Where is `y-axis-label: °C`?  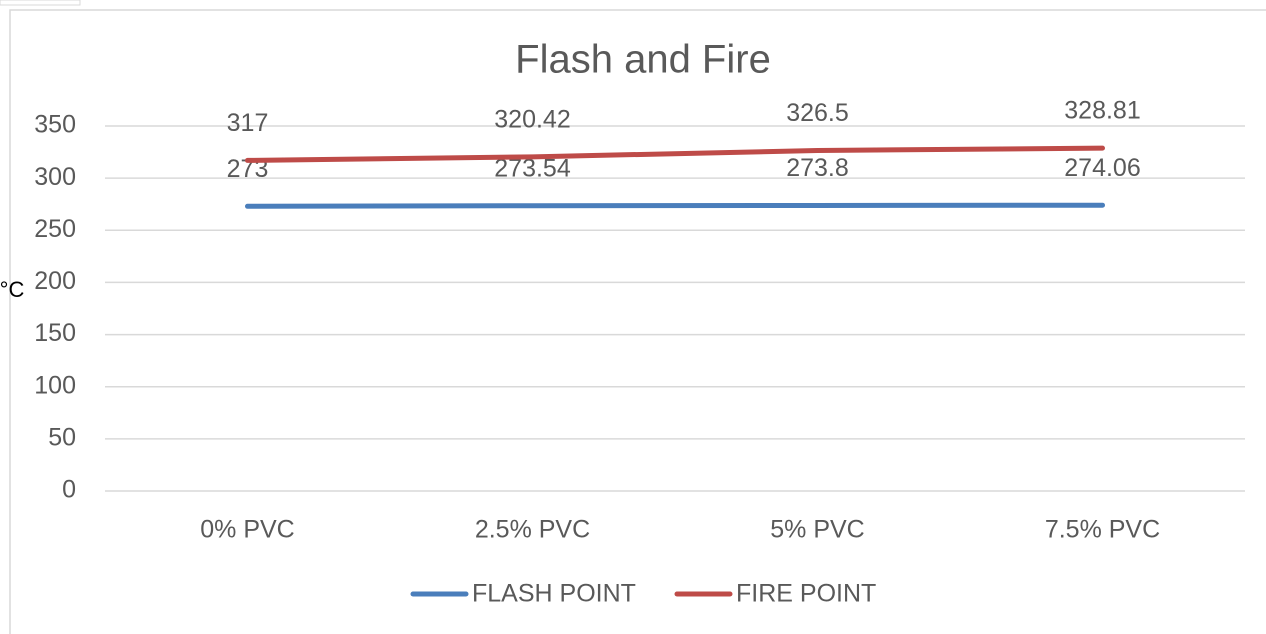 y-axis-label: °C is located at coordinates (12, 289).